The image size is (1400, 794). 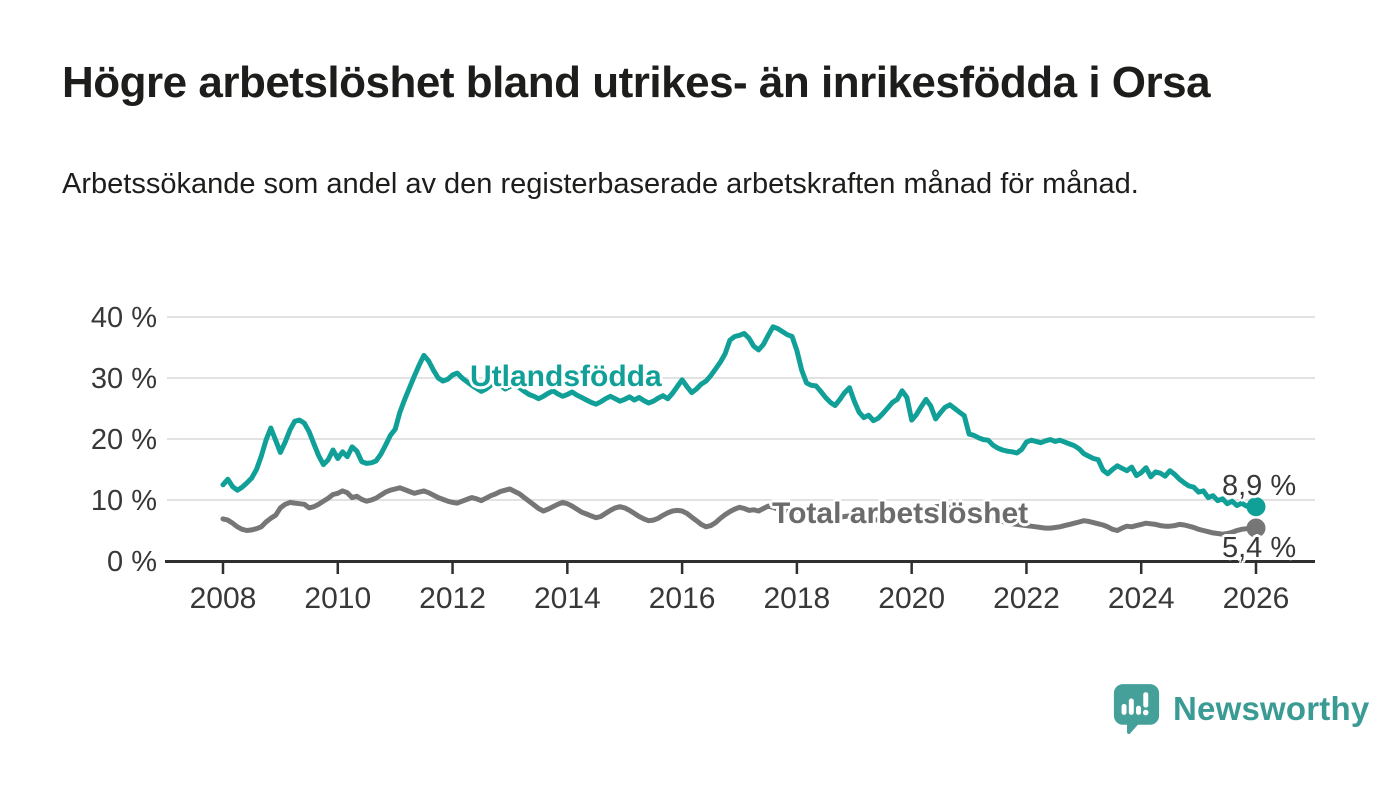 What do you see at coordinates (739, 511) in the screenshot?
I see `series-line-total-arbetsloshet` at bounding box center [739, 511].